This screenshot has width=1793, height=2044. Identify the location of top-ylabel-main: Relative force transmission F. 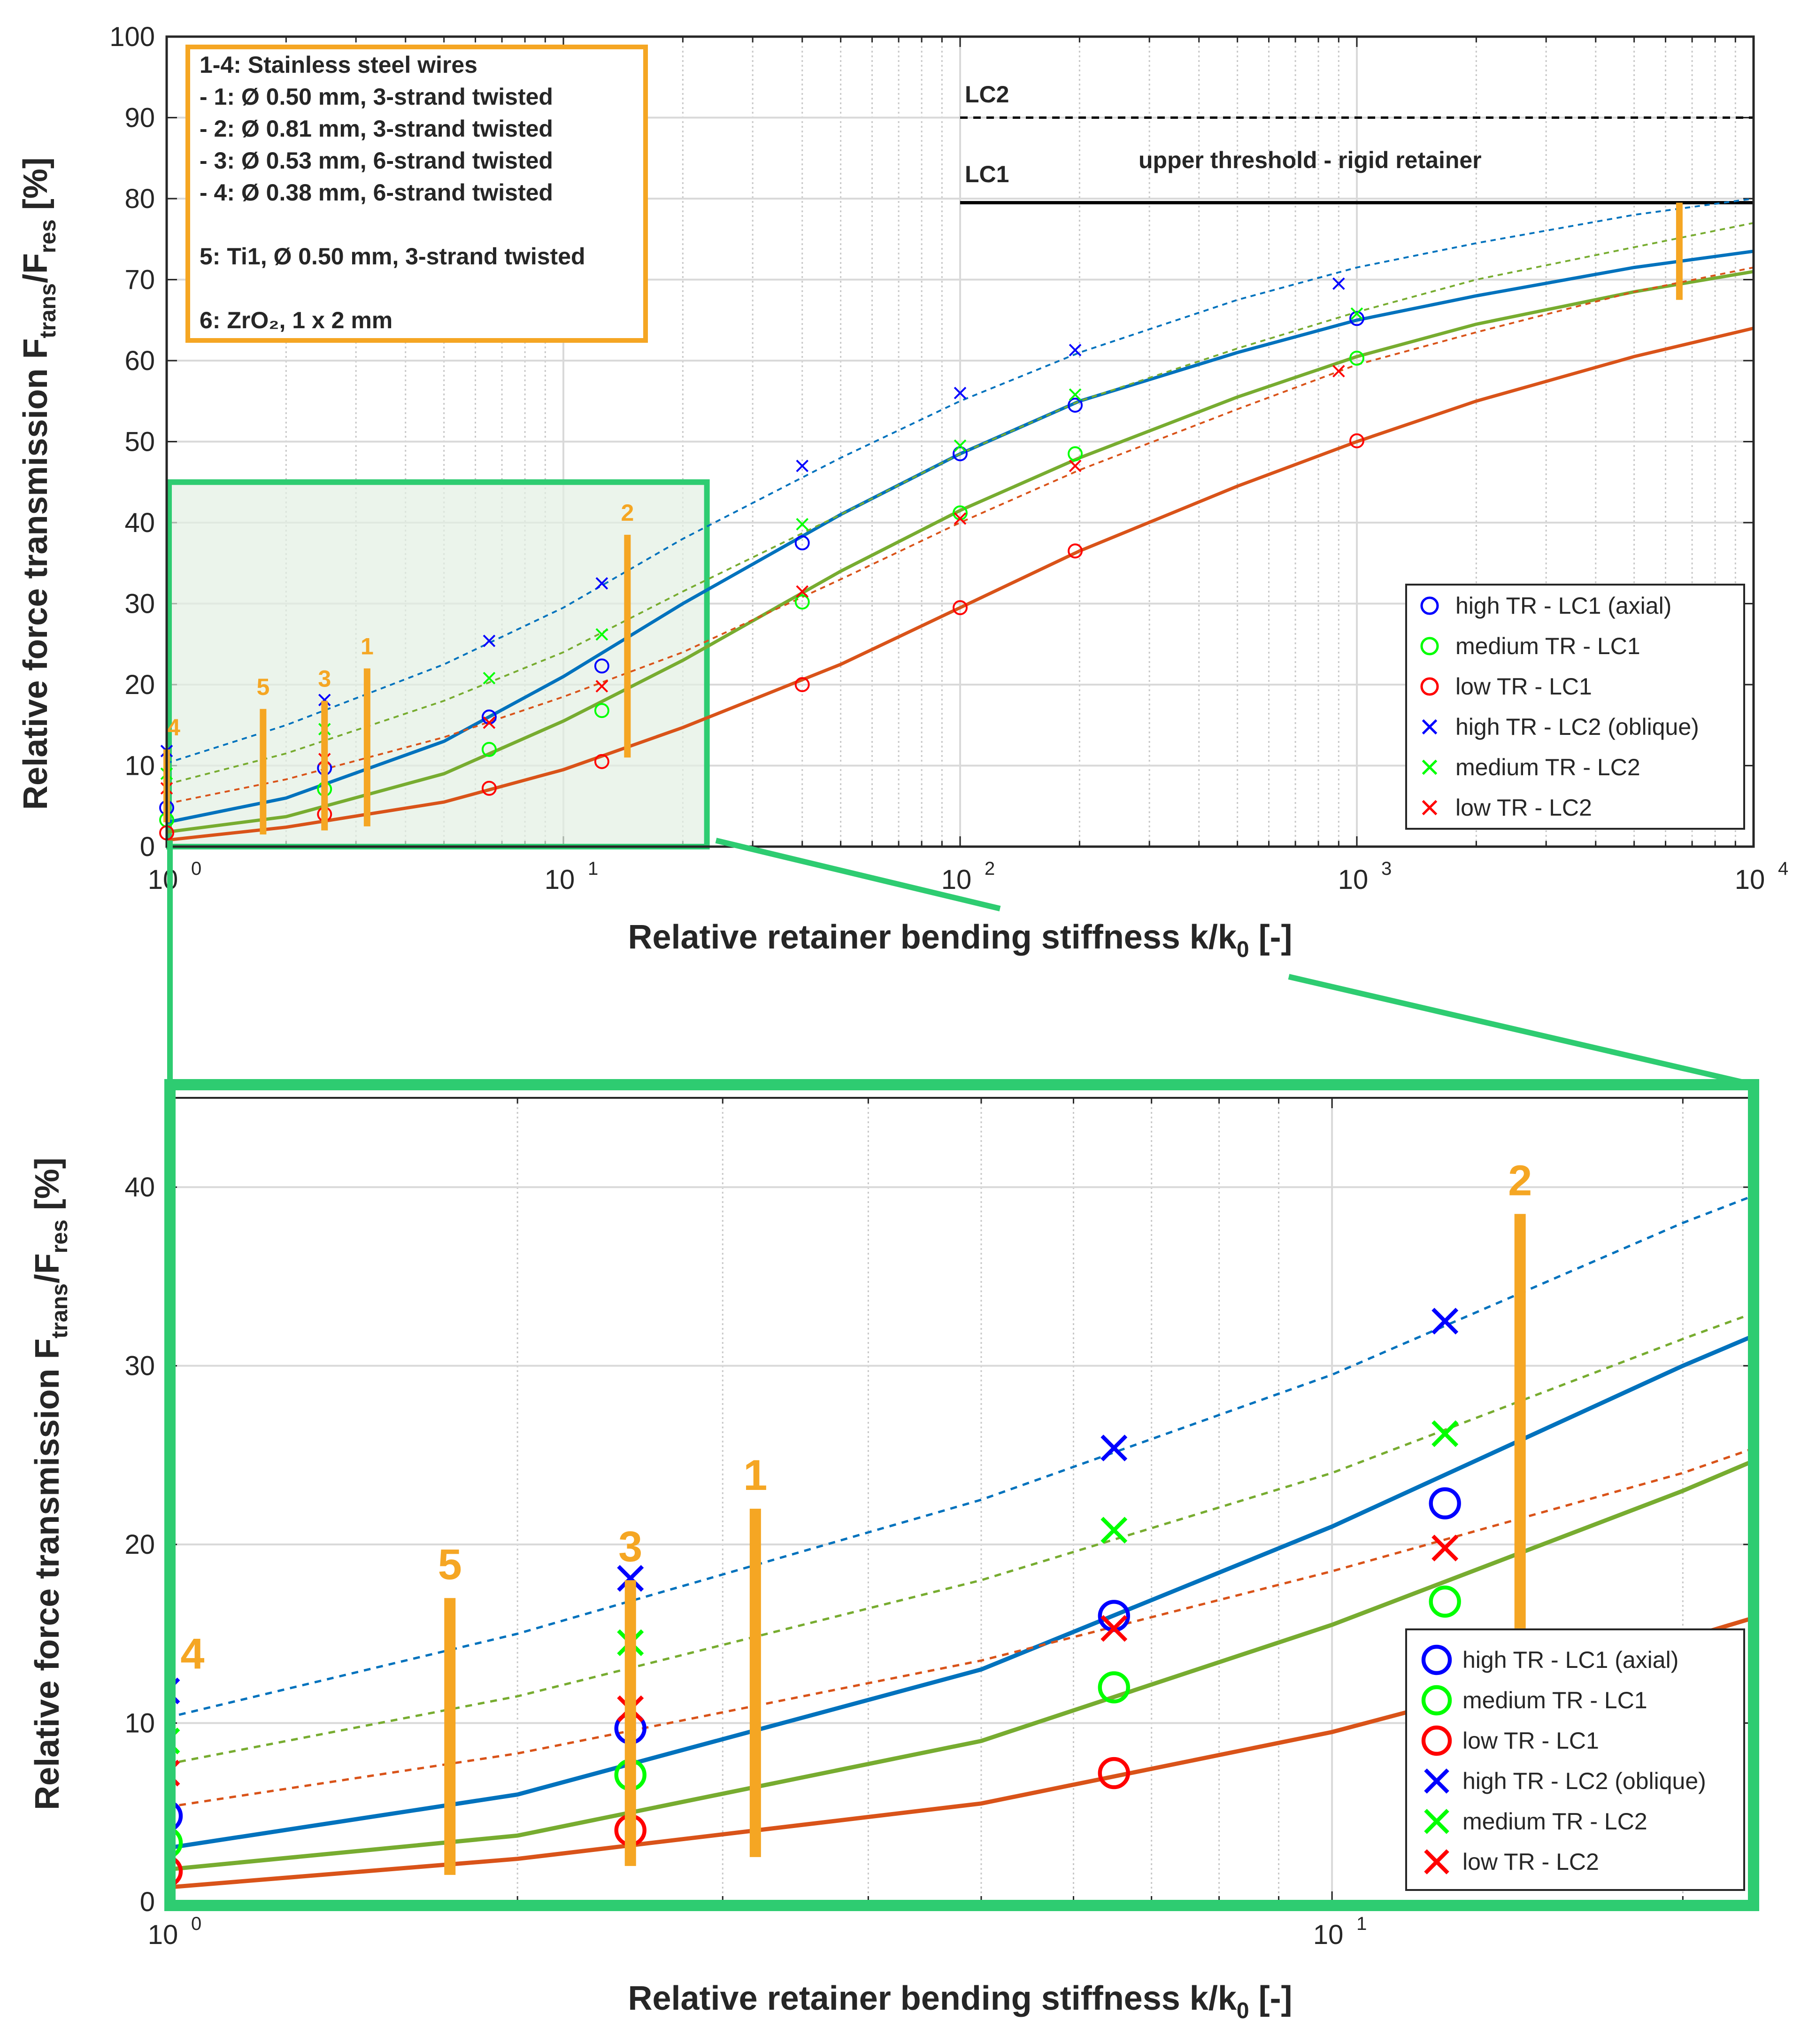
(36, 574).